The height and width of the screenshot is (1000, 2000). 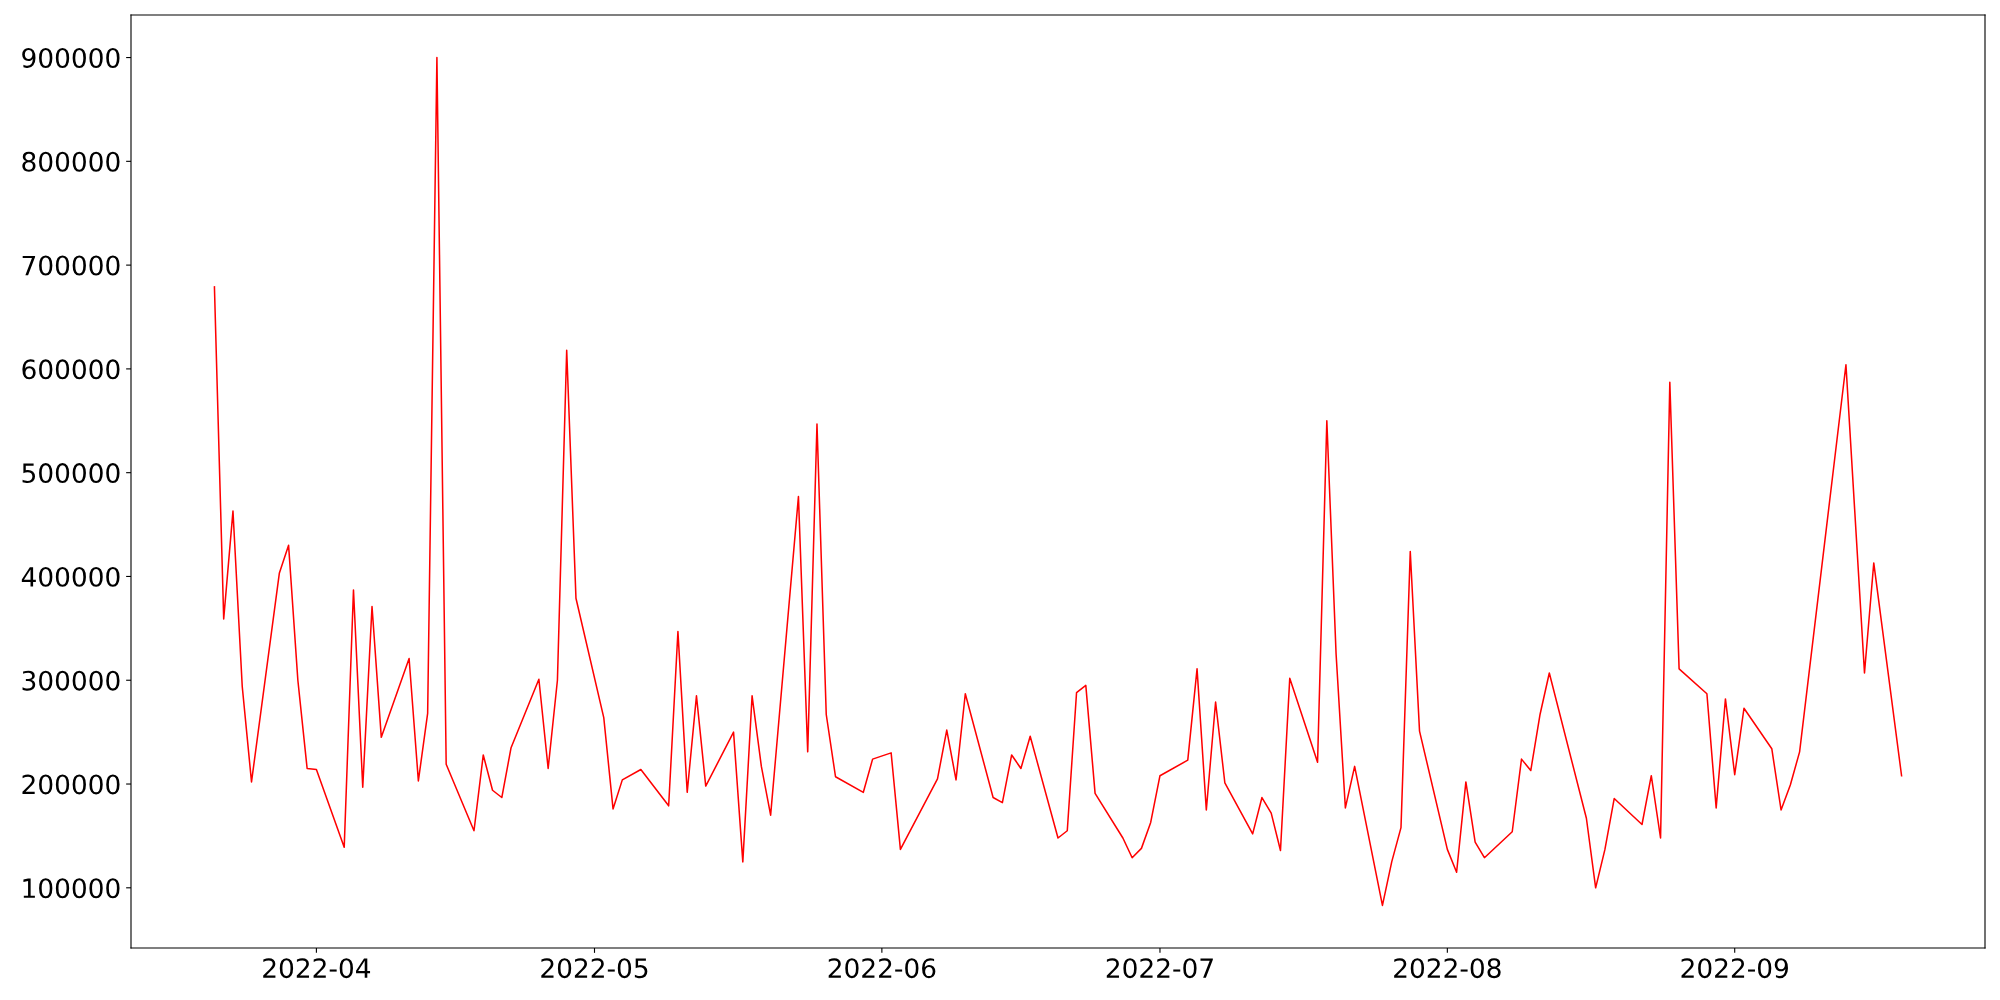 What do you see at coordinates (1447, 968) in the screenshot?
I see `x-tick-label: 2022-08` at bounding box center [1447, 968].